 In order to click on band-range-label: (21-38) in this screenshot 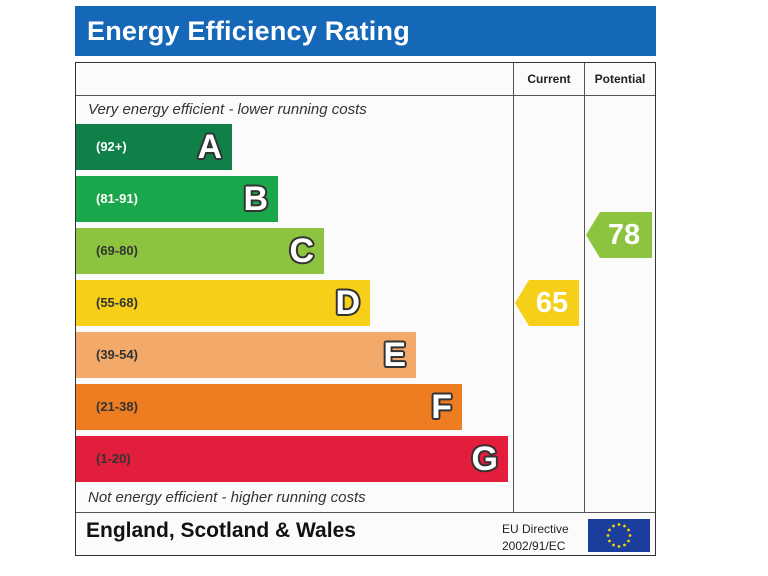, I will do `click(117, 406)`.